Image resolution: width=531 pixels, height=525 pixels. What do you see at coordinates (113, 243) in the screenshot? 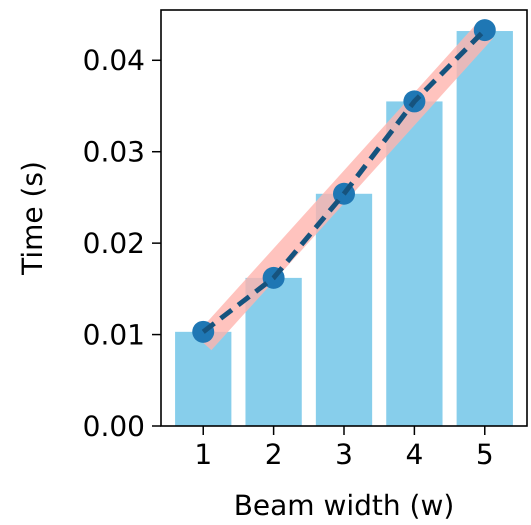
I see `y-tick-label: 0.02` at bounding box center [113, 243].